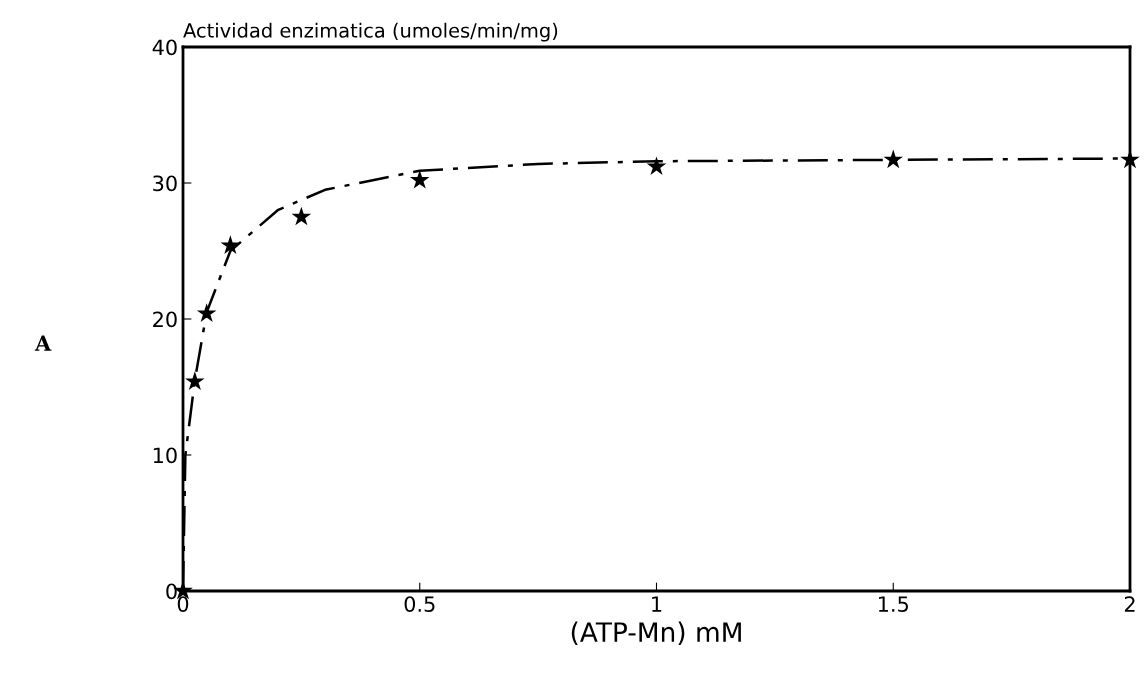 The height and width of the screenshot is (695, 1146). I want to click on y-tick-label: 40, so click(164, 47).